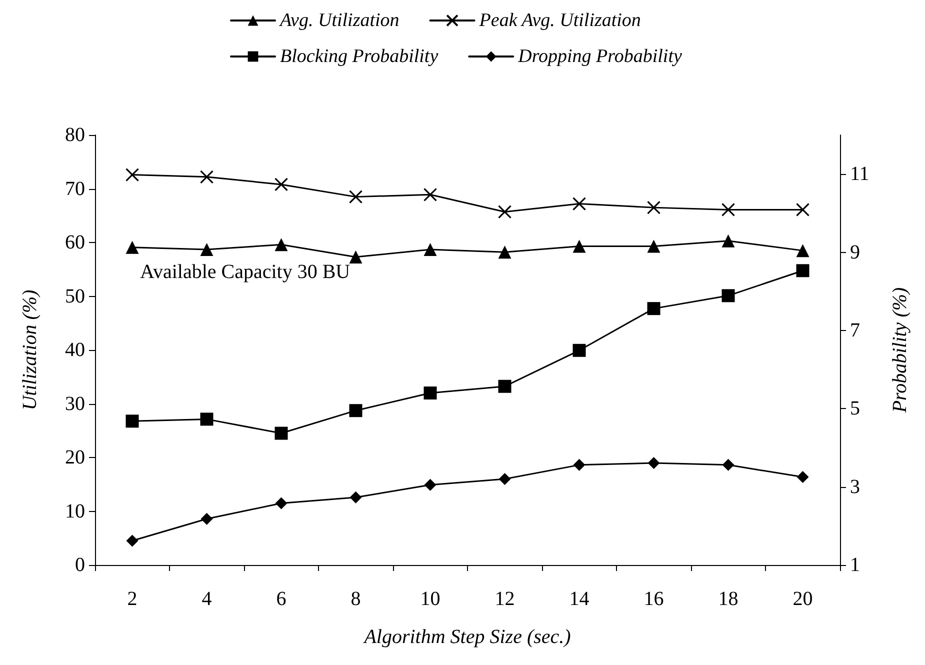  I want to click on y-tick-label: 50, so click(75, 296).